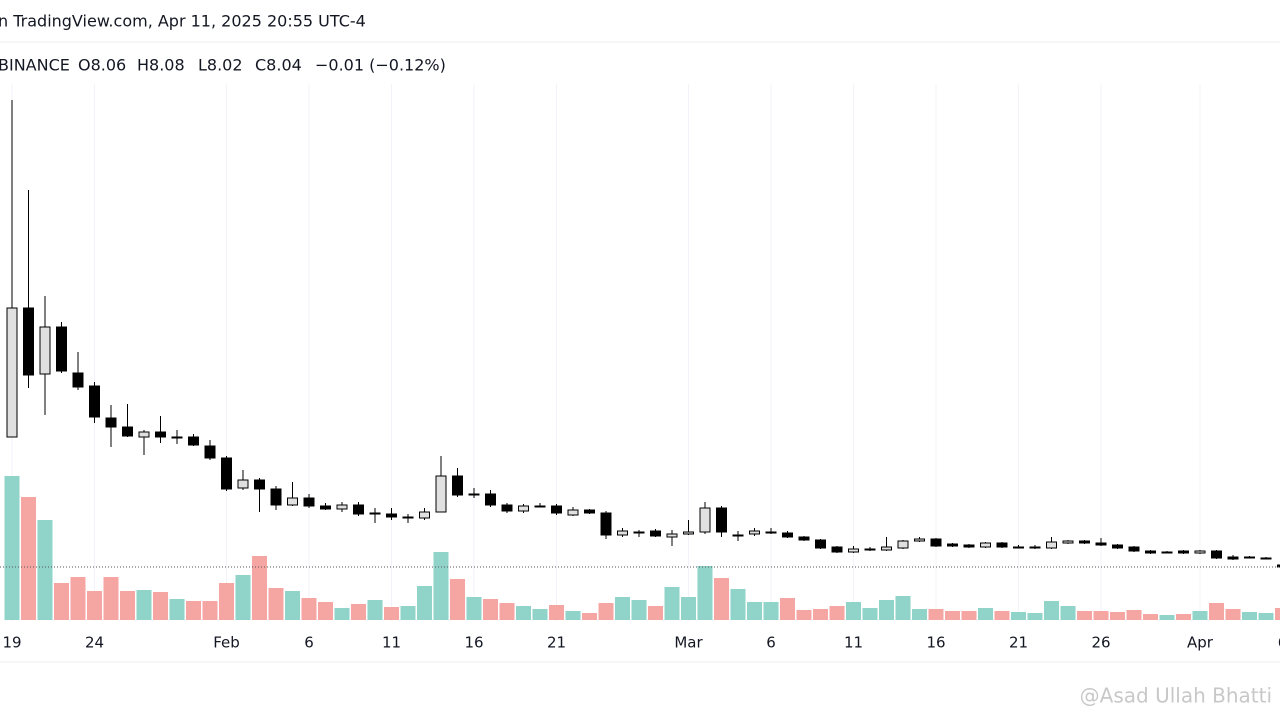  What do you see at coordinates (161, 65) in the screenshot?
I see `high-label: H8.08` at bounding box center [161, 65].